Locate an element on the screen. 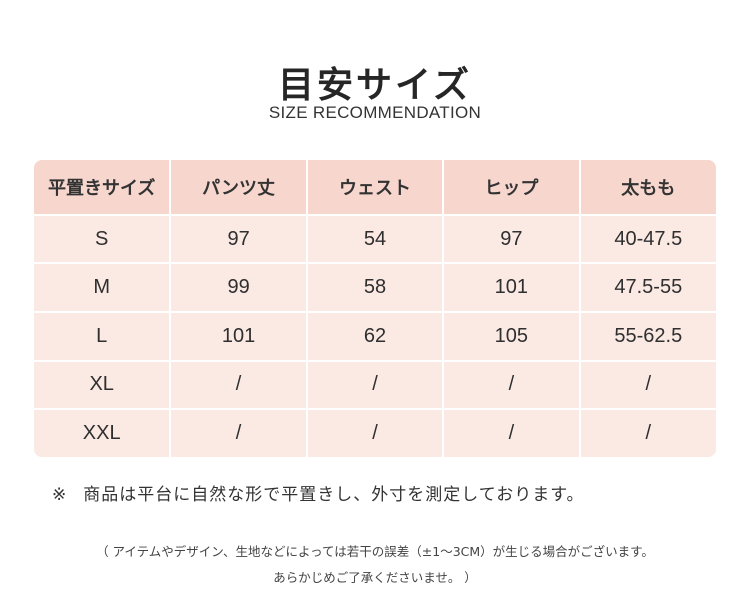 The image size is (750, 610). page-subtitle: SIZE RECOMMENDATION is located at coordinates (375, 112).